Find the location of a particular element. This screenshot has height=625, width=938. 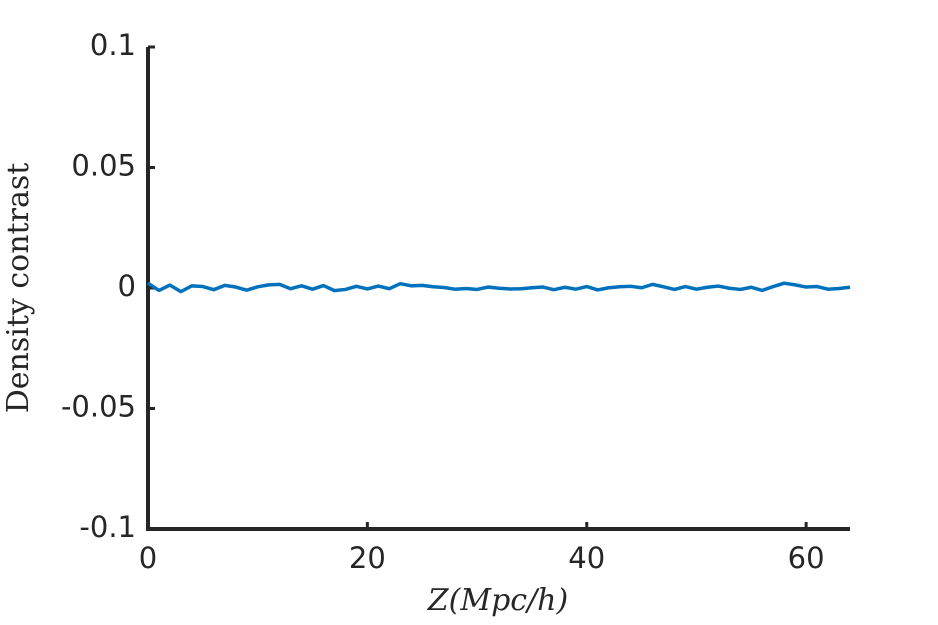

y-tick-label: -0.05 is located at coordinates (98, 407).